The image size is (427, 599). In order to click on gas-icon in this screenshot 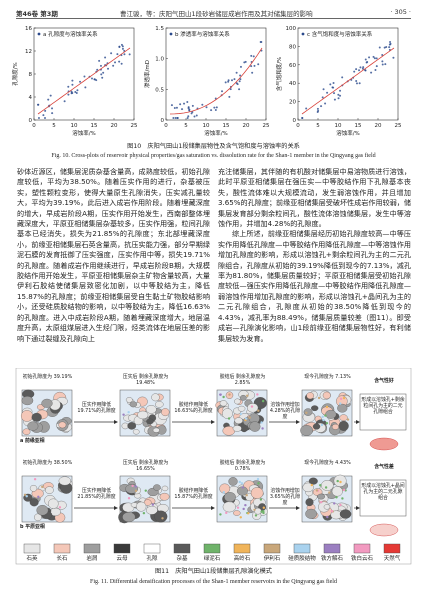, I will do `click(384, 530)`.